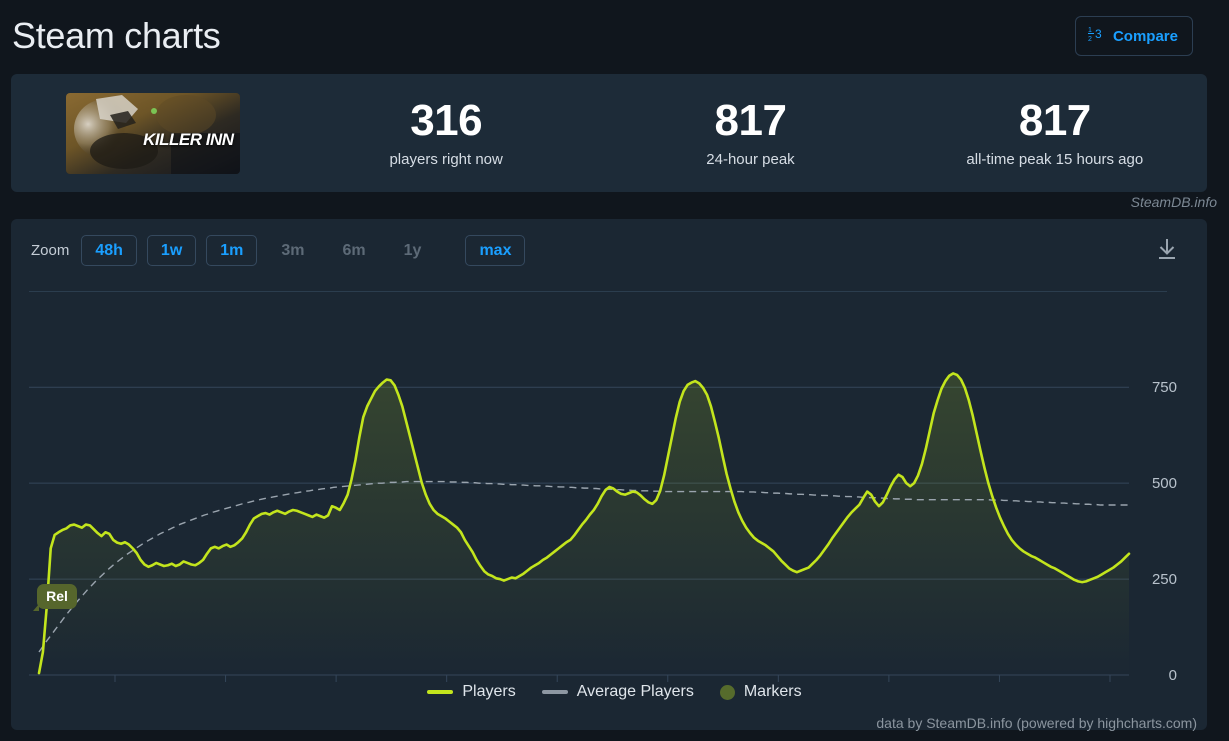  I want to click on game-thumbnail: KILLER INN, so click(152, 133).